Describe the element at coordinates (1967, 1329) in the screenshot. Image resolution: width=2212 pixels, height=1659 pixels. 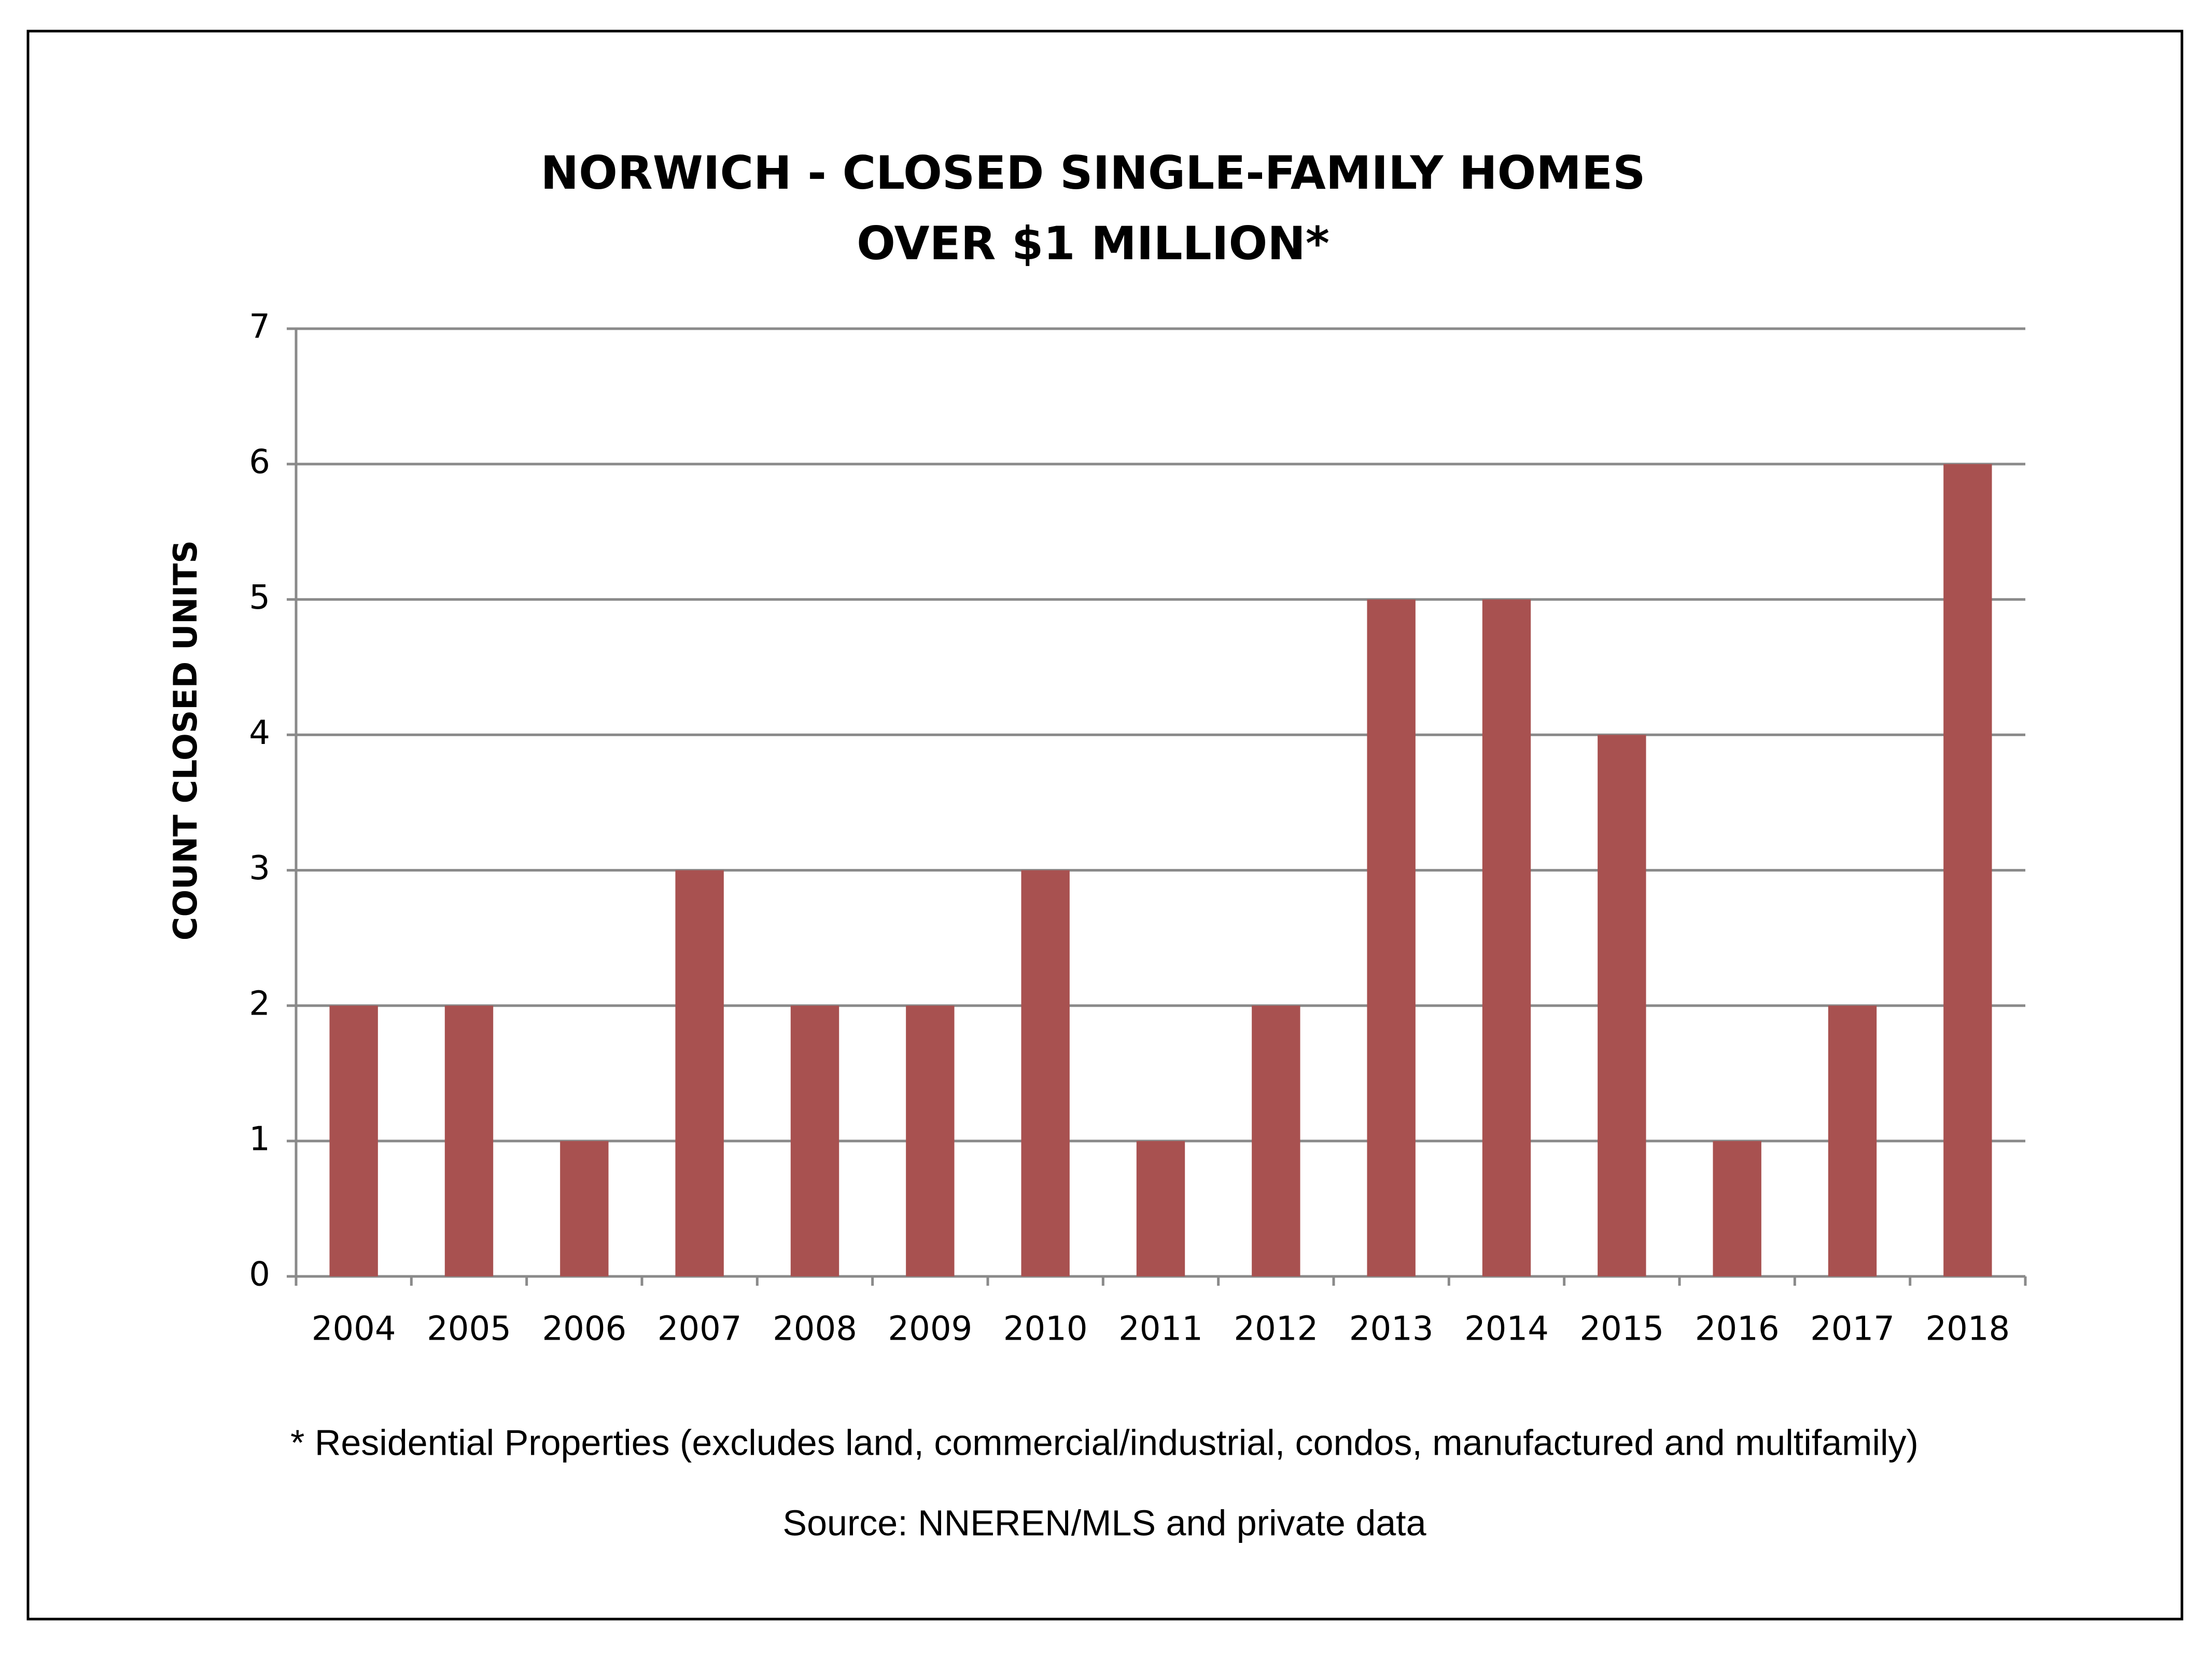
I see `x-tick-label: 2018` at that location.